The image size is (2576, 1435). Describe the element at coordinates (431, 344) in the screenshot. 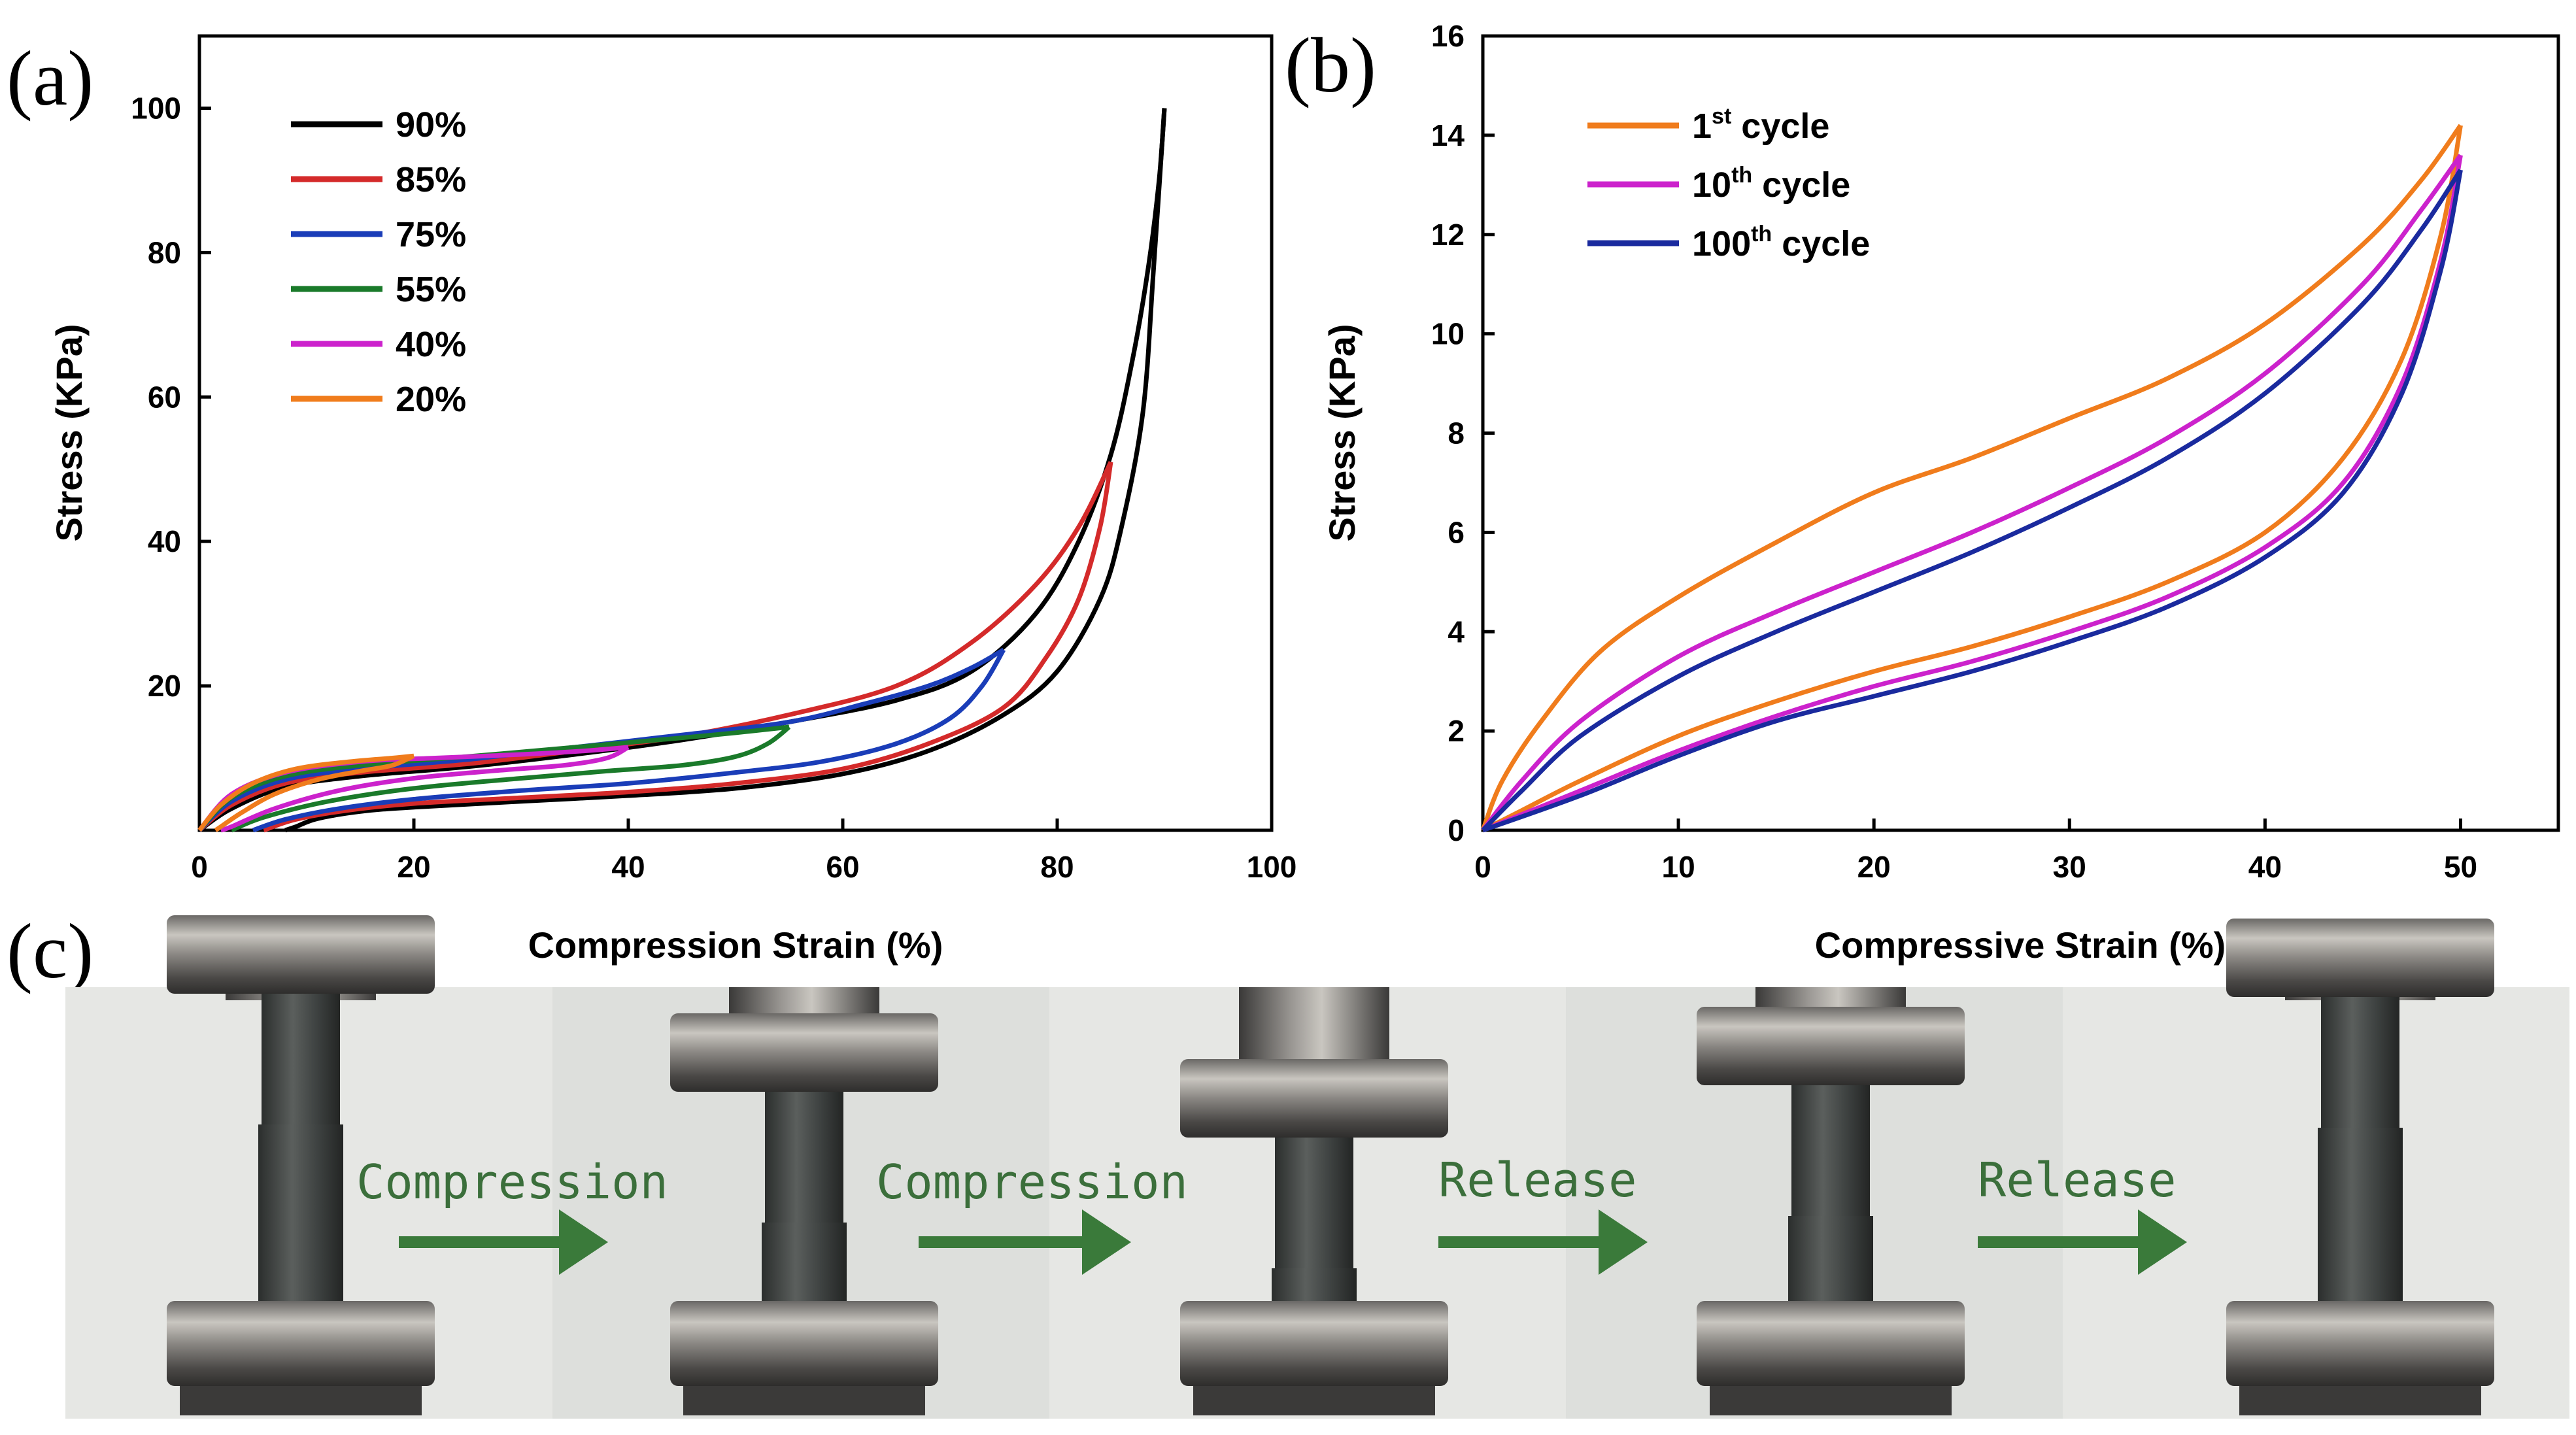

I see `legend-label: 40%` at that location.